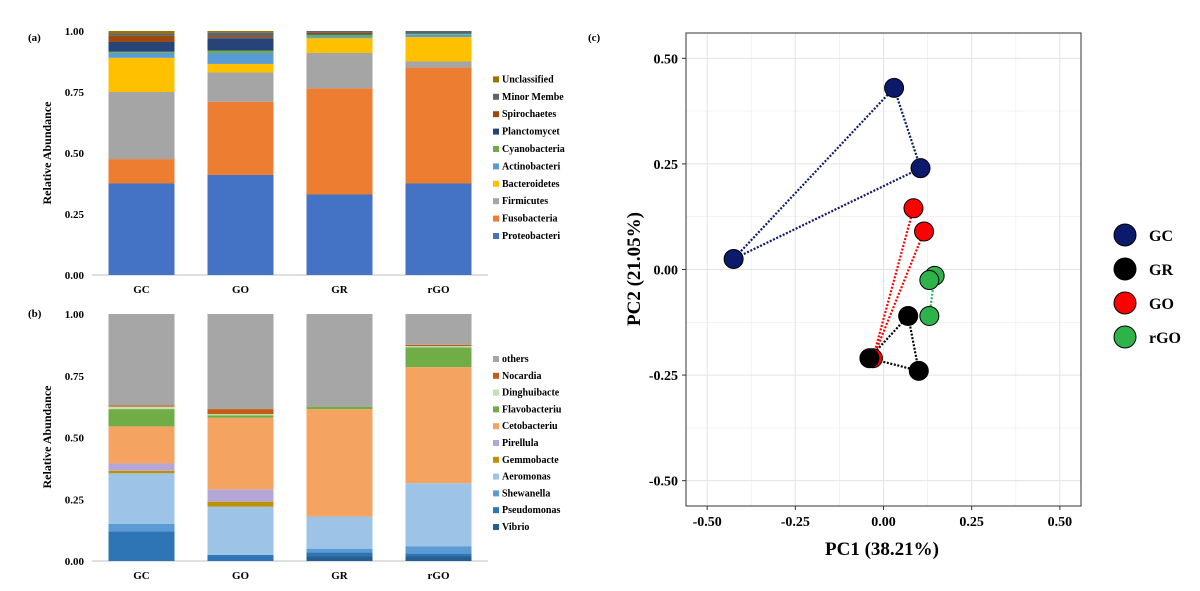 The height and width of the screenshot is (591, 1200). I want to click on b-bar-pseudomonas-gc, so click(141, 546).